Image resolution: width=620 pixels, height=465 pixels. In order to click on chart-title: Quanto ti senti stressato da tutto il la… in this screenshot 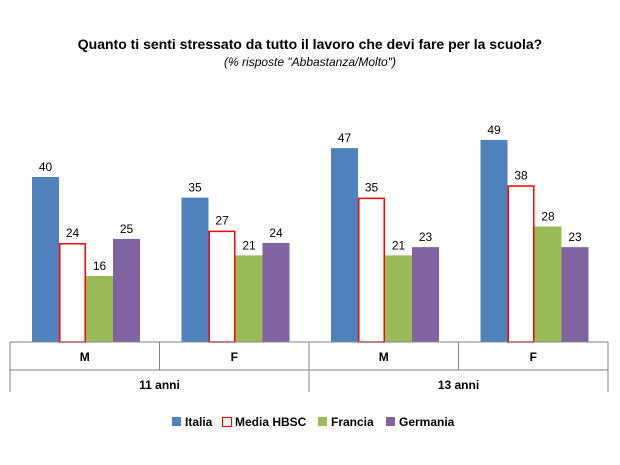, I will do `click(310, 44)`.